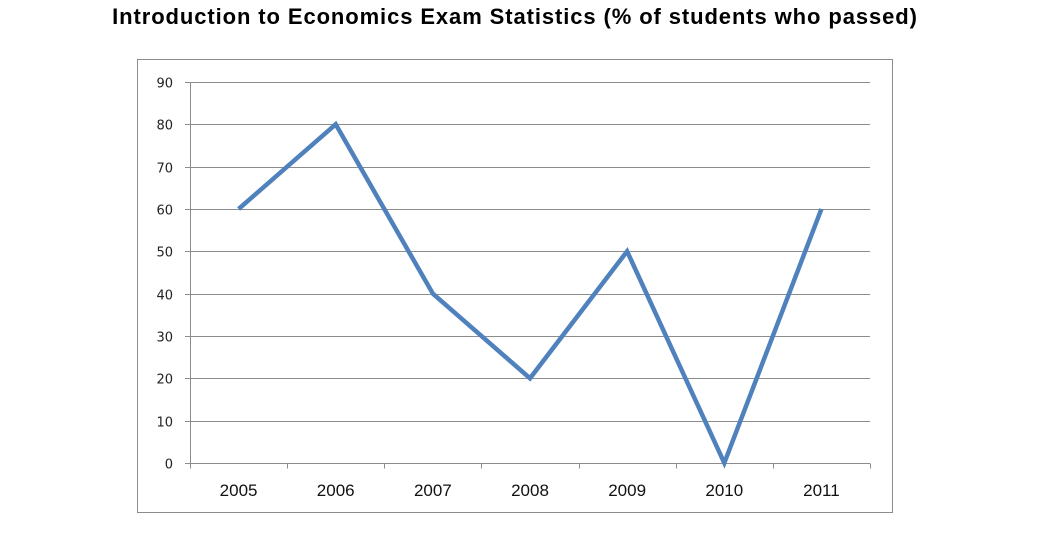 The width and height of the screenshot is (1055, 536). I want to click on y-tick-label: 30, so click(164, 338).